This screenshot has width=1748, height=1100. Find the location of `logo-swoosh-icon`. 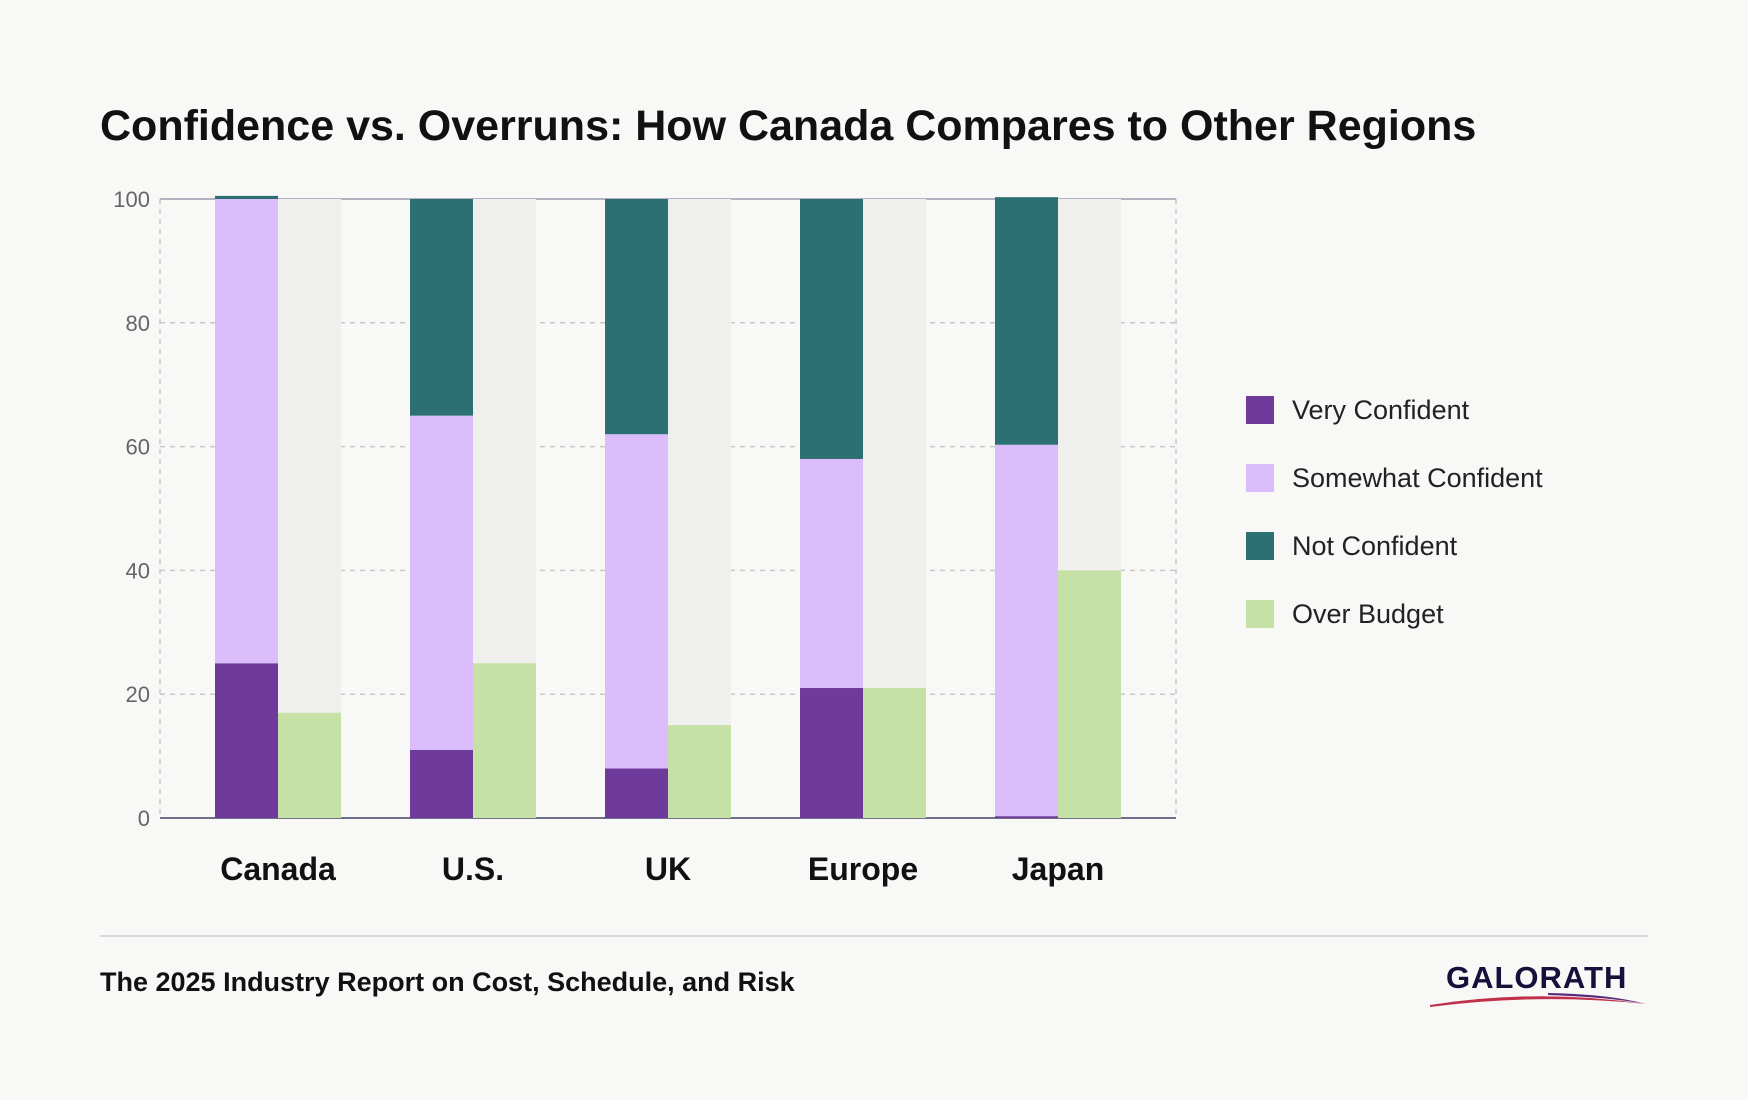

logo-swoosh-icon is located at coordinates (1538, 1000).